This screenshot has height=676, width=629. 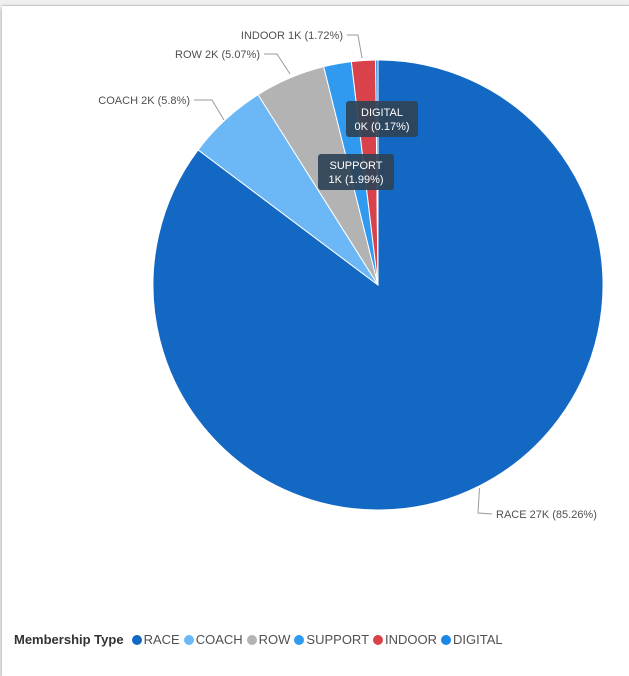 I want to click on legend-item-digital: DIGITAL, so click(x=472, y=639).